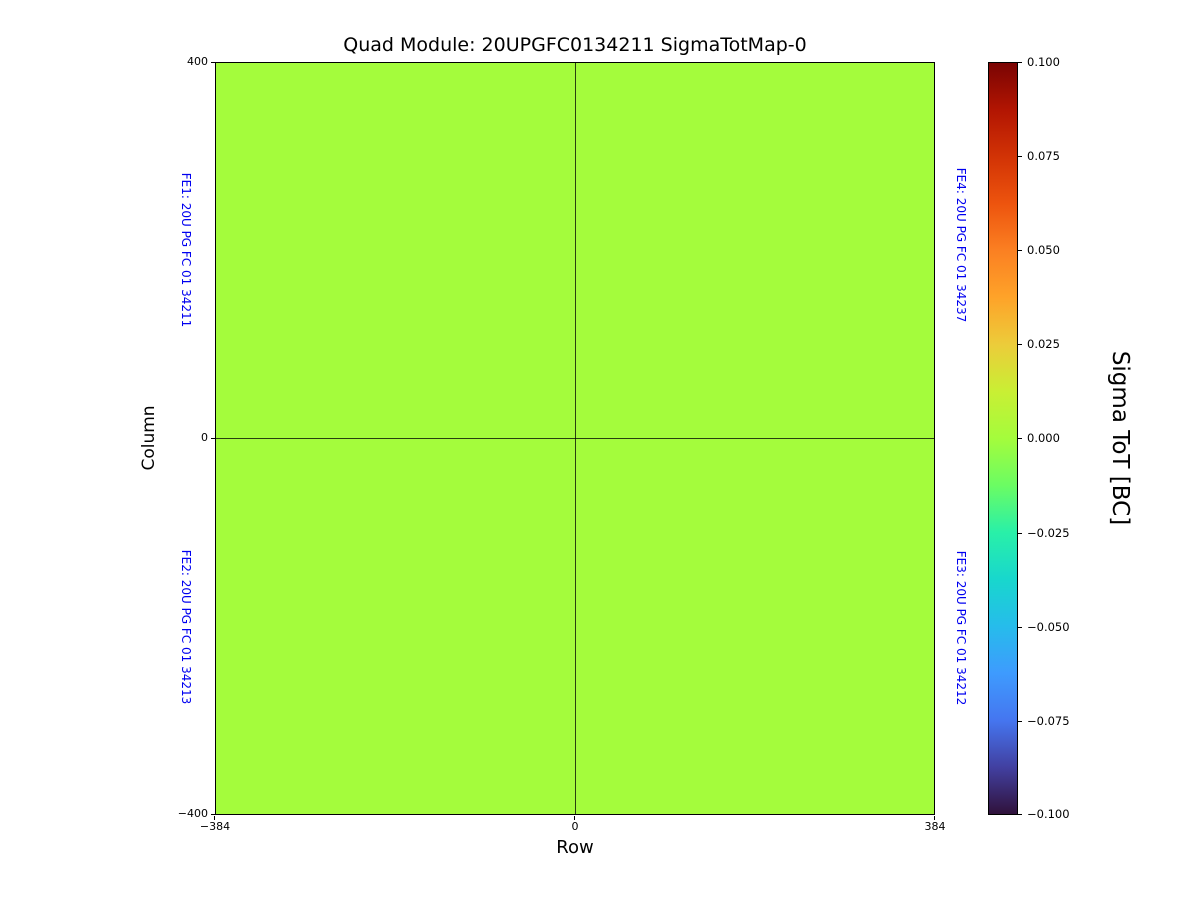 This screenshot has height=900, width=1200. I want to click on quadrant-divider-horizontal, so click(575, 438).